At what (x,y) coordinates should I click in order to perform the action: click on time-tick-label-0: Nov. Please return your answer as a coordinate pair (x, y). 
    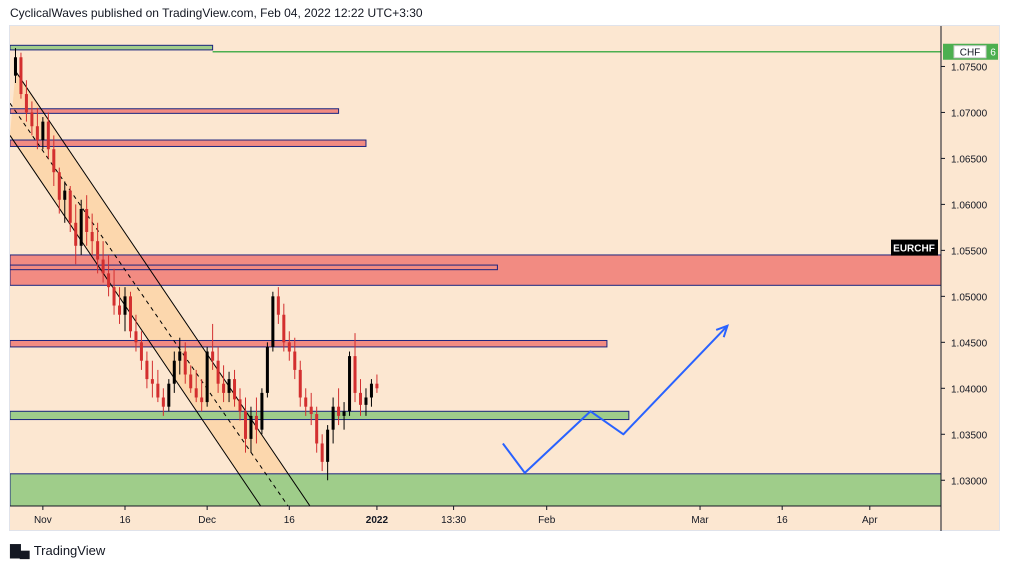
    Looking at the image, I should click on (43, 520).